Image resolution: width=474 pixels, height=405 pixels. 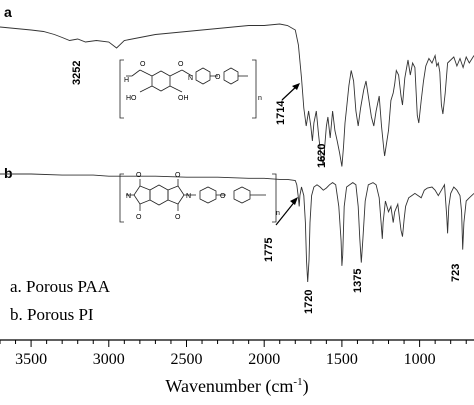 What do you see at coordinates (126, 80) in the screenshot?
I see `structure-paa-hydrogen: H` at bounding box center [126, 80].